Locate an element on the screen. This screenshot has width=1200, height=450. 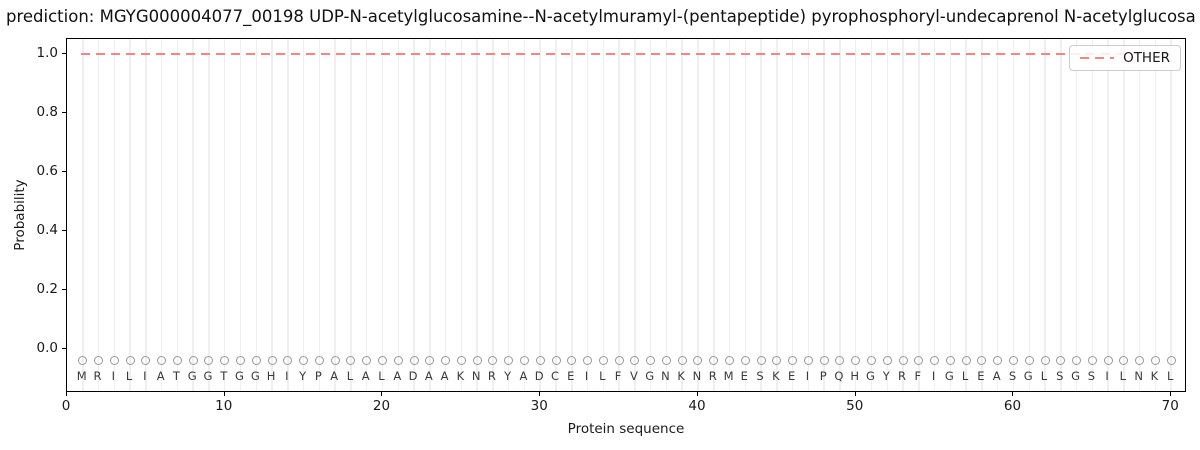
residue-letter: Q is located at coordinates (839, 376).